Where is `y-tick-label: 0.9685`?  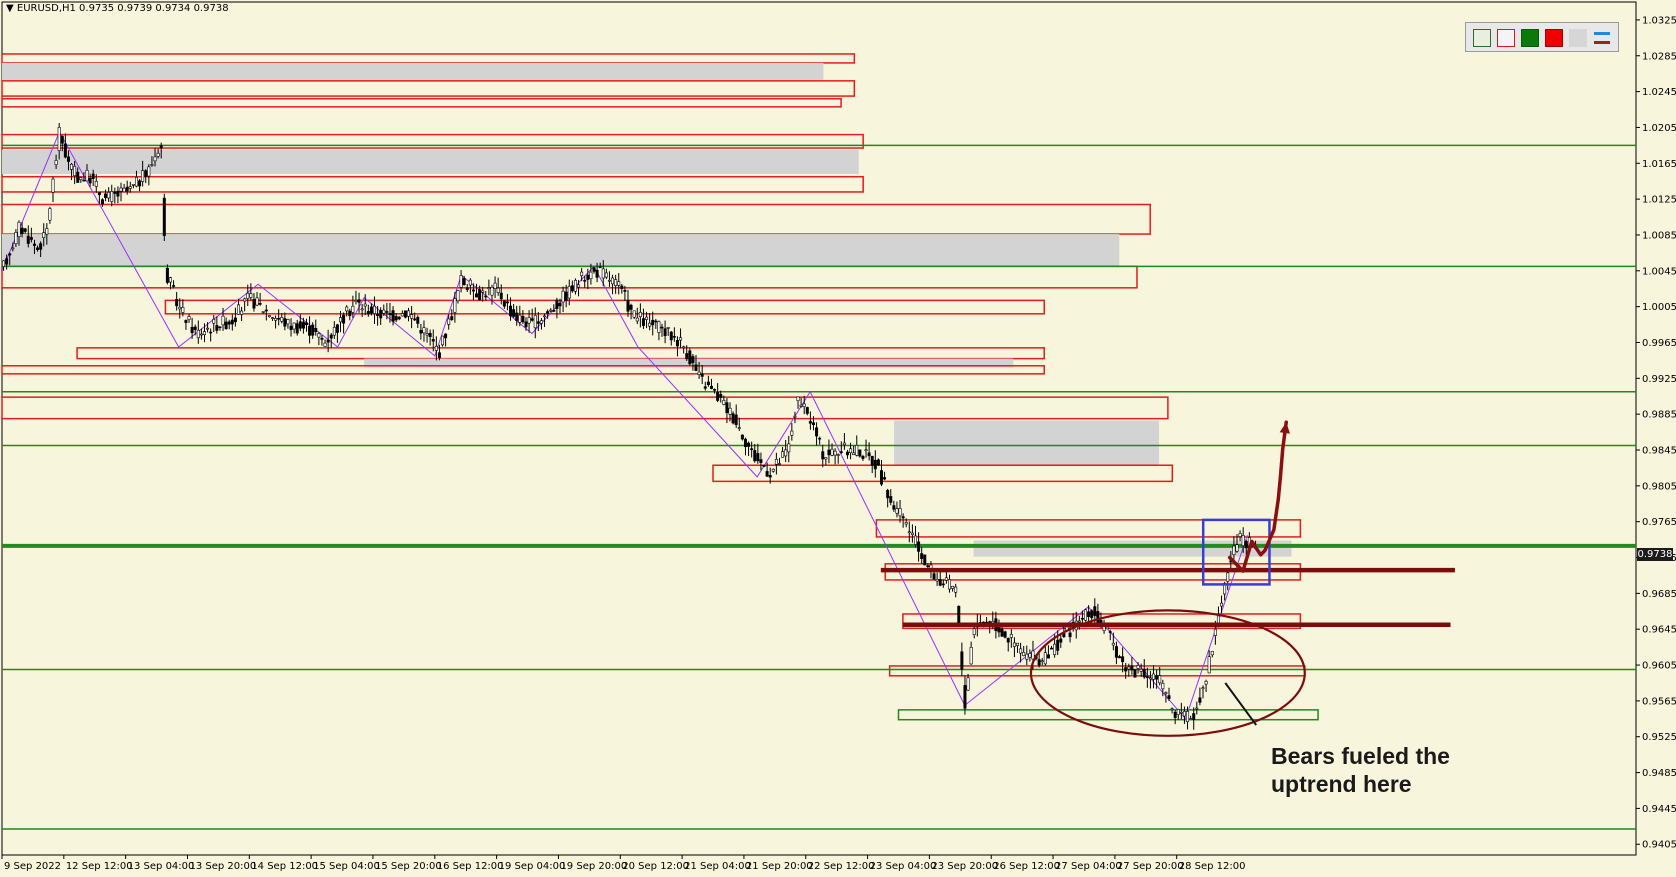 y-tick-label: 0.9685 is located at coordinates (1659, 594).